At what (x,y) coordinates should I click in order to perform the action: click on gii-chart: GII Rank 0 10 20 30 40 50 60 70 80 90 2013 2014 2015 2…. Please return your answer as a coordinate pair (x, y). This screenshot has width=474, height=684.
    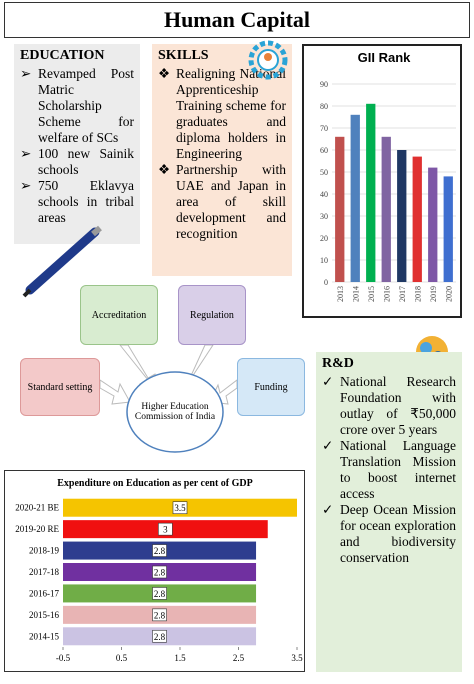
    Looking at the image, I should click on (382, 181).